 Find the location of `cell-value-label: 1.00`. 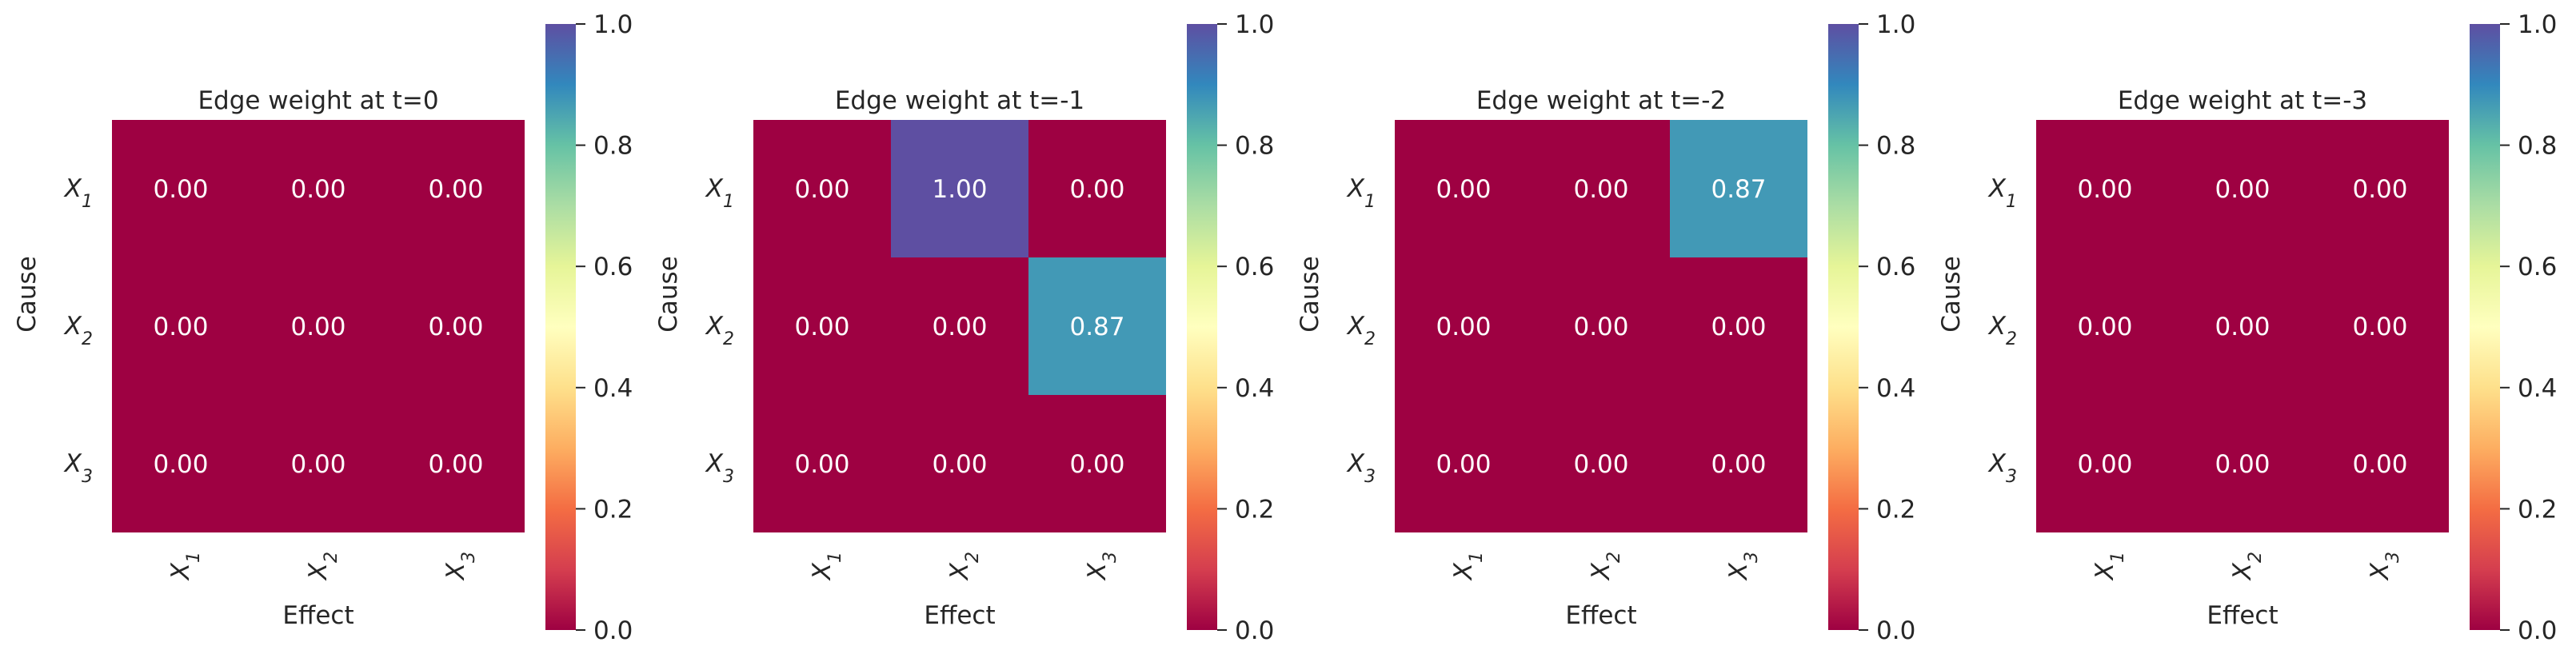

cell-value-label: 1.00 is located at coordinates (960, 190).